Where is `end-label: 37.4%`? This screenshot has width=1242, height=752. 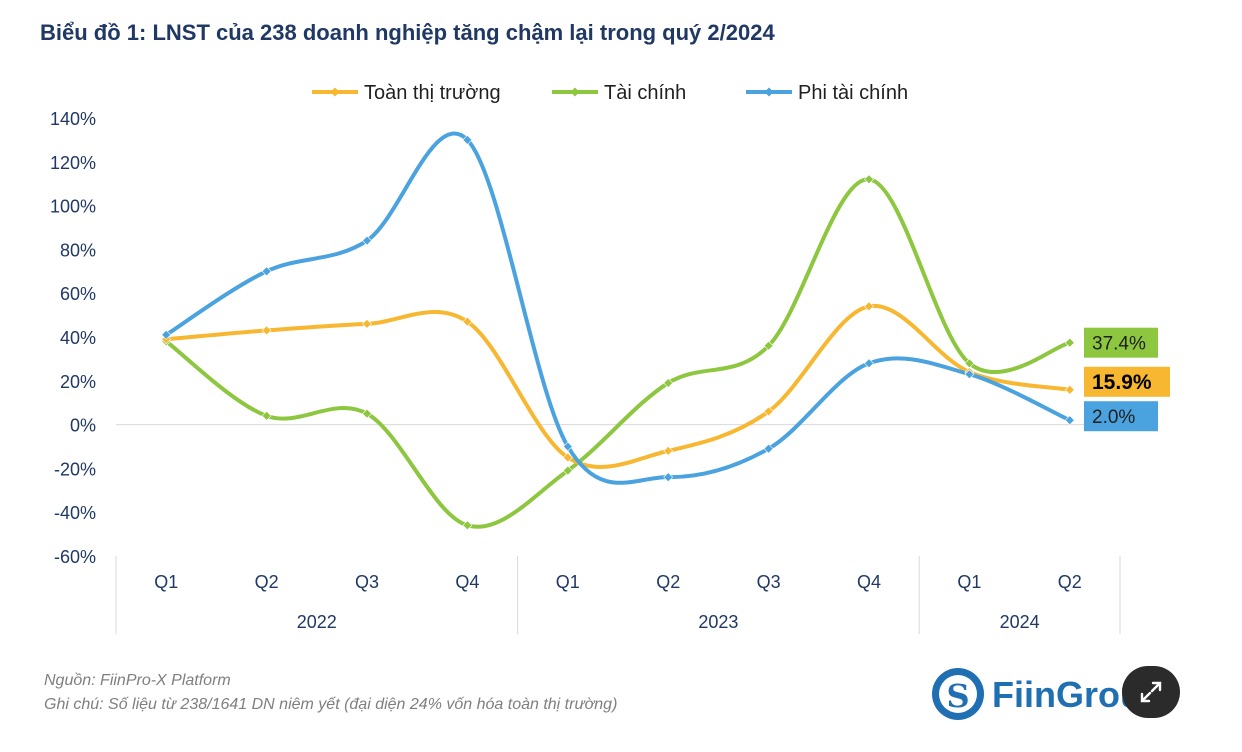
end-label: 37.4% is located at coordinates (1119, 344).